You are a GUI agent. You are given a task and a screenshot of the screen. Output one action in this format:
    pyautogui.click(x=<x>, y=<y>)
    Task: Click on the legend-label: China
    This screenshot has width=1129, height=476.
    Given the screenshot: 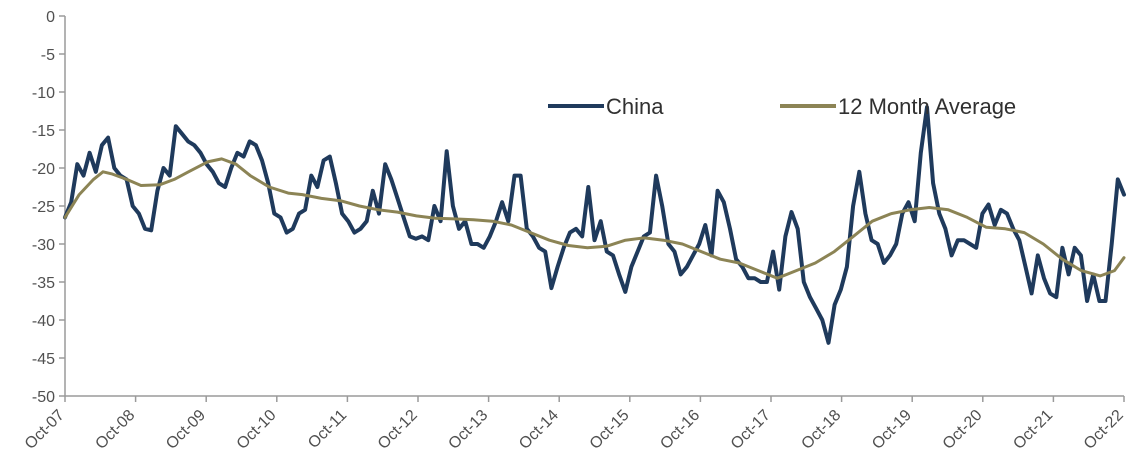 What is the action you would take?
    pyautogui.click(x=635, y=106)
    